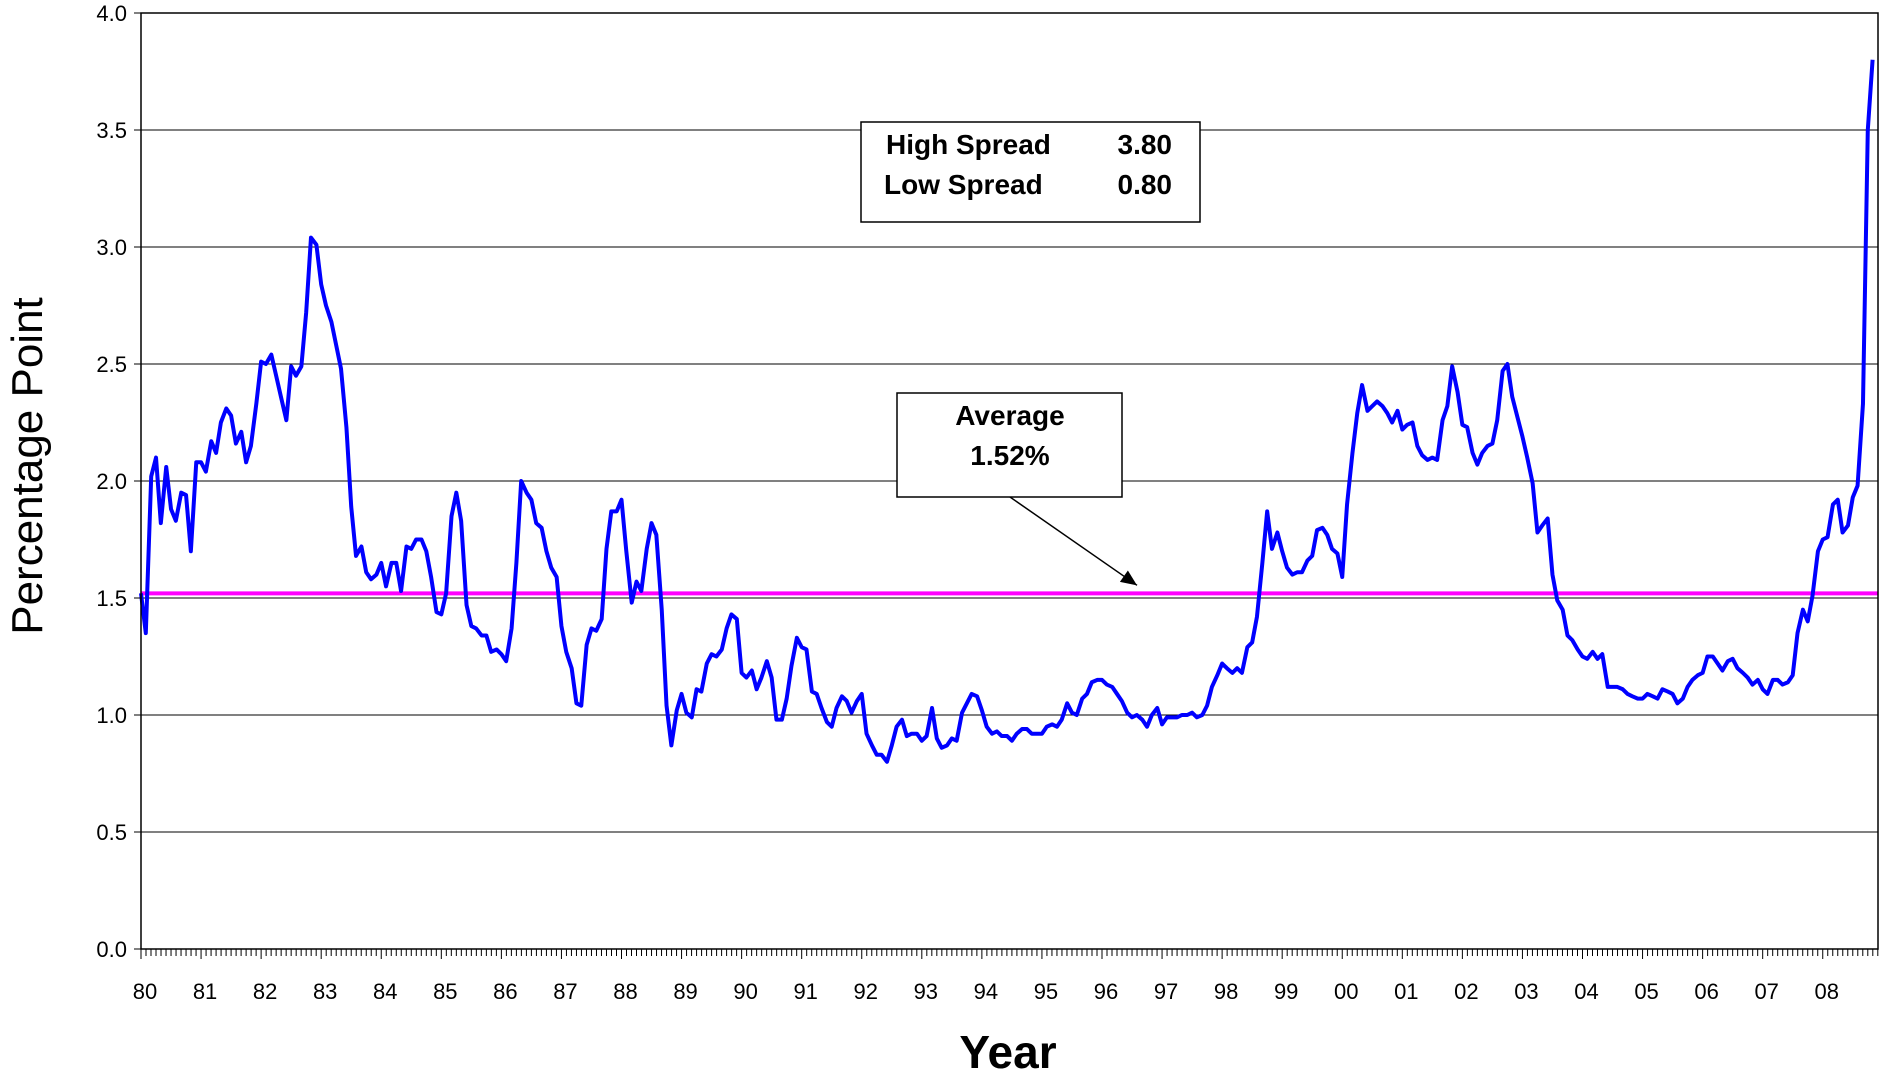  What do you see at coordinates (685, 991) in the screenshot?
I see `x-tick-label: 89` at bounding box center [685, 991].